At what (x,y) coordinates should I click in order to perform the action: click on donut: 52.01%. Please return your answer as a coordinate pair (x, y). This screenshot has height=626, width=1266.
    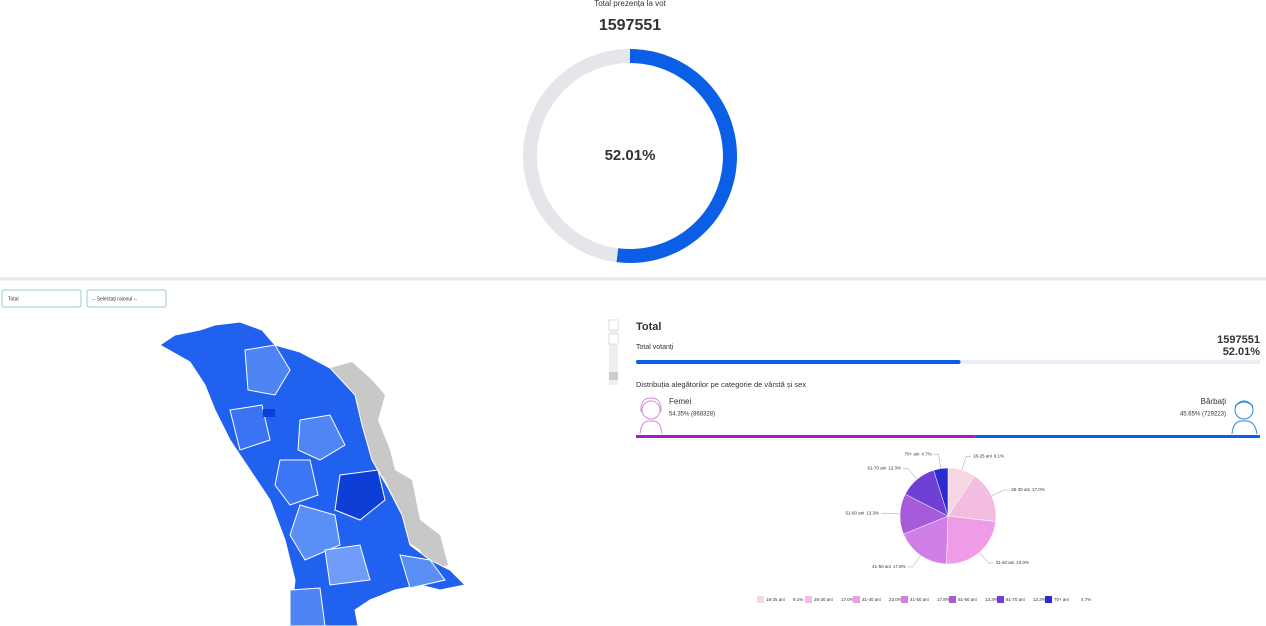
    Looking at the image, I should click on (630, 156).